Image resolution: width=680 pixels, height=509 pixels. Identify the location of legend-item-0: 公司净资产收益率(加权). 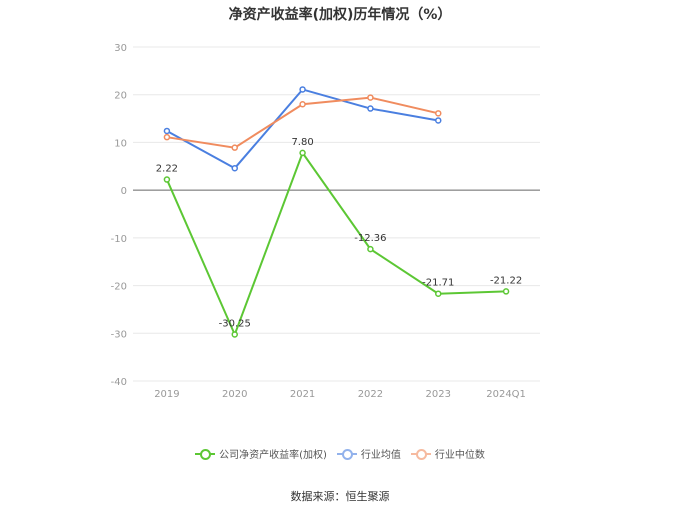
(261, 453).